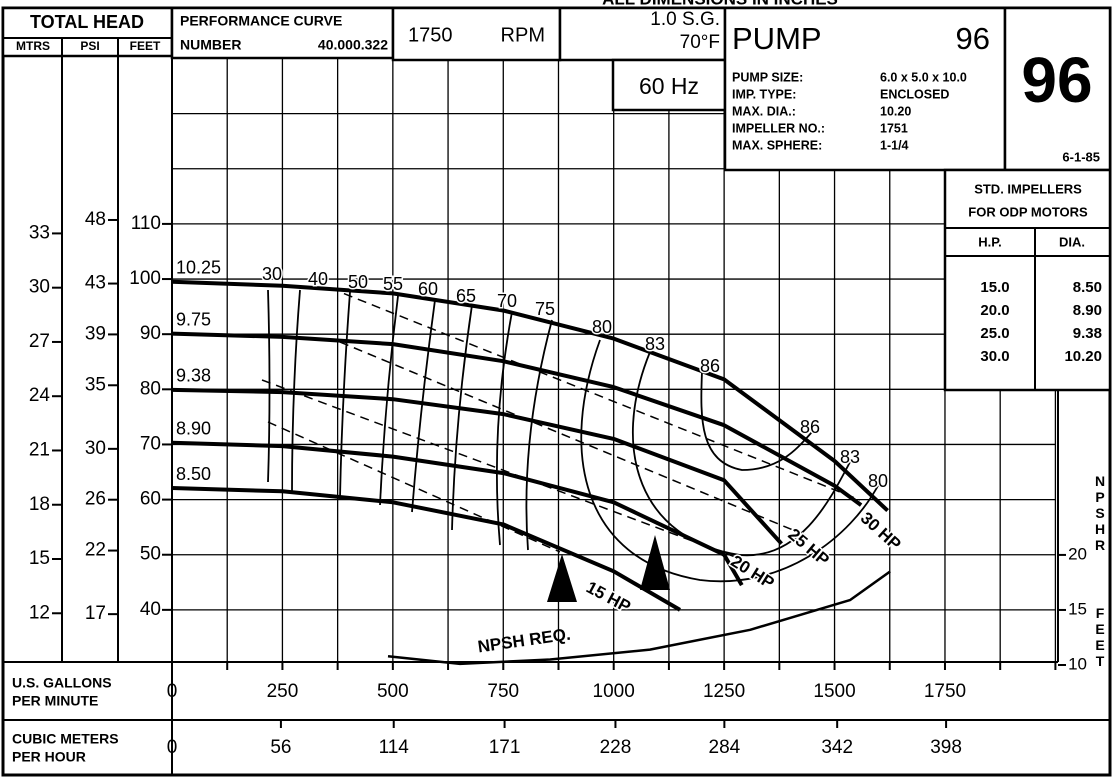 The width and height of the screenshot is (1116, 780). I want to click on sg-box, so click(642, 34).